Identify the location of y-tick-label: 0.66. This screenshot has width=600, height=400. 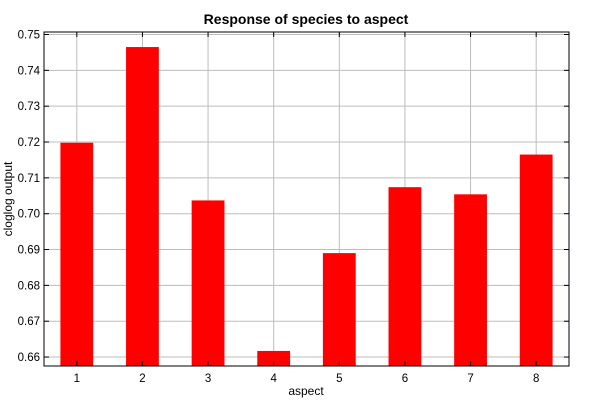
(29, 358).